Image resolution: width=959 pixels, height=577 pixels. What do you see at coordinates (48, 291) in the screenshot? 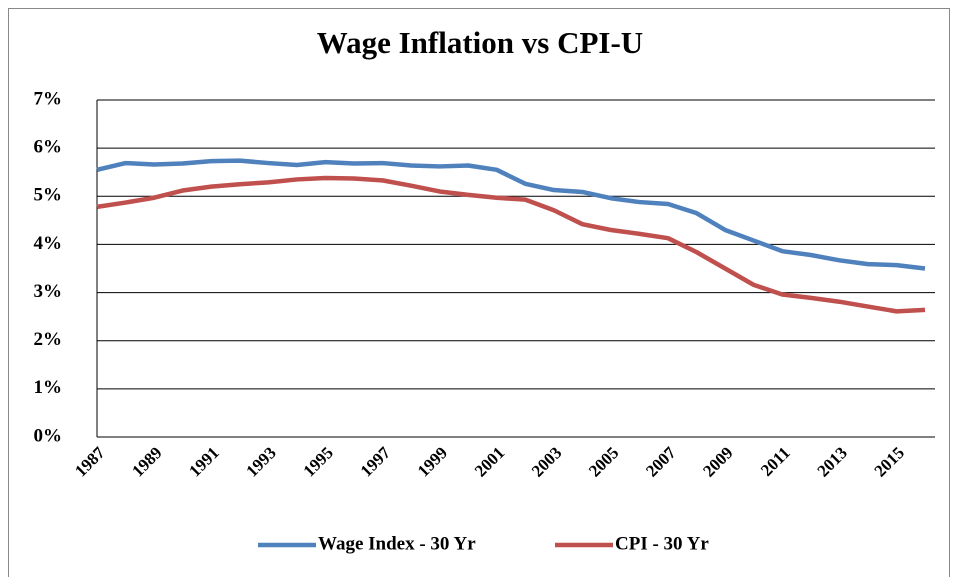
I see `y-tick-label: 3%` at bounding box center [48, 291].